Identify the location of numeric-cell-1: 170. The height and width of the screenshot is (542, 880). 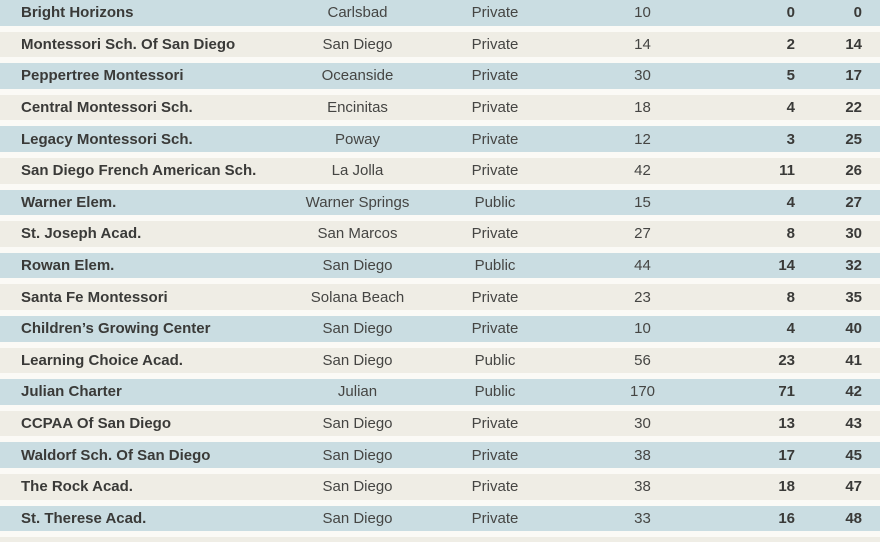
(642, 392).